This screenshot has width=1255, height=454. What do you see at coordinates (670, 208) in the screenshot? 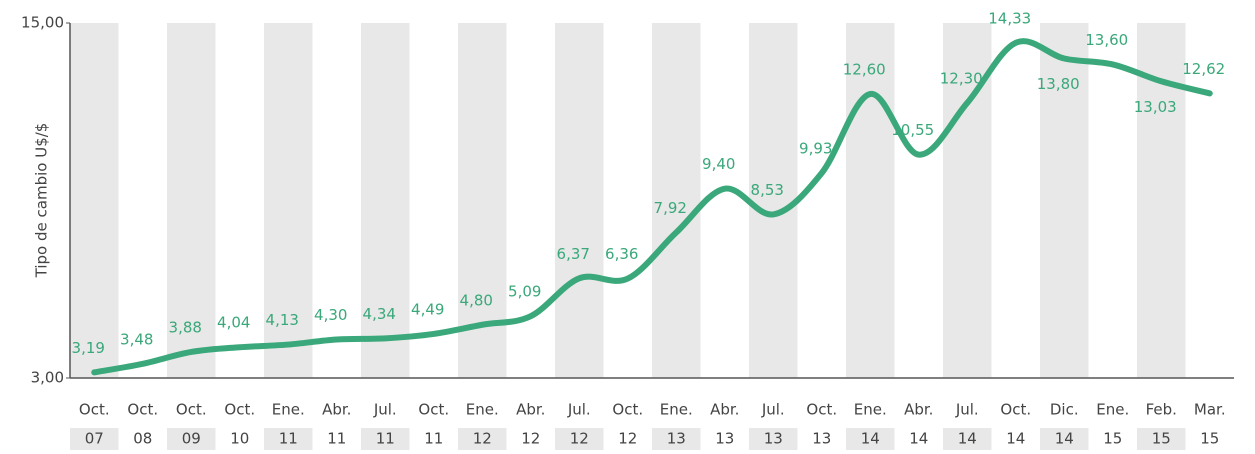
I see `data-label: 7,92` at bounding box center [670, 208].